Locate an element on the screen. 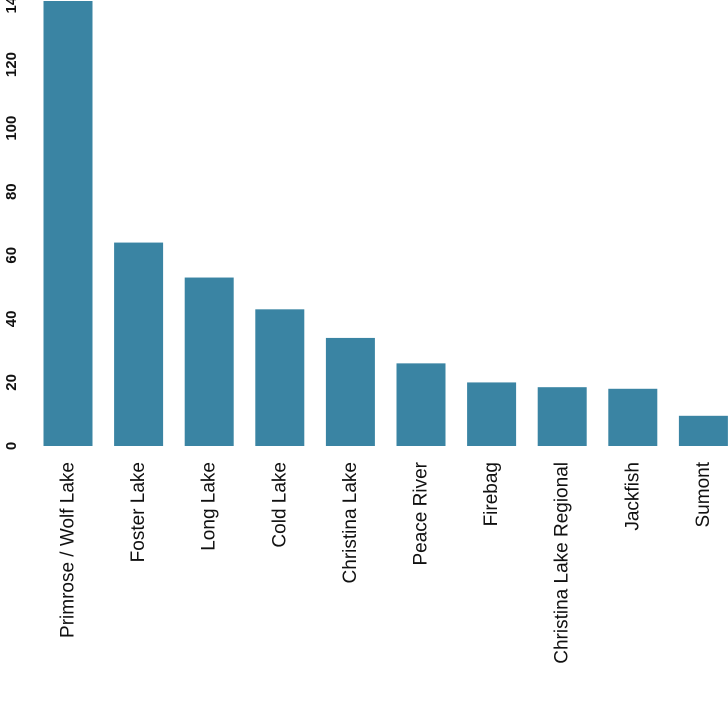  y-tick-label: 0 is located at coordinates (11, 446).